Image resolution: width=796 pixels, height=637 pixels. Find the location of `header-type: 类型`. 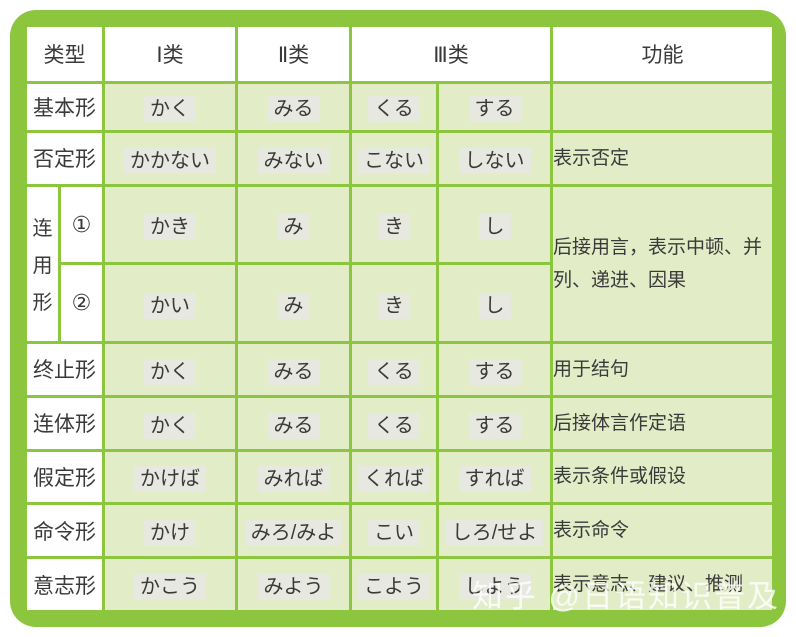

header-type: 类型 is located at coordinates (64, 54).